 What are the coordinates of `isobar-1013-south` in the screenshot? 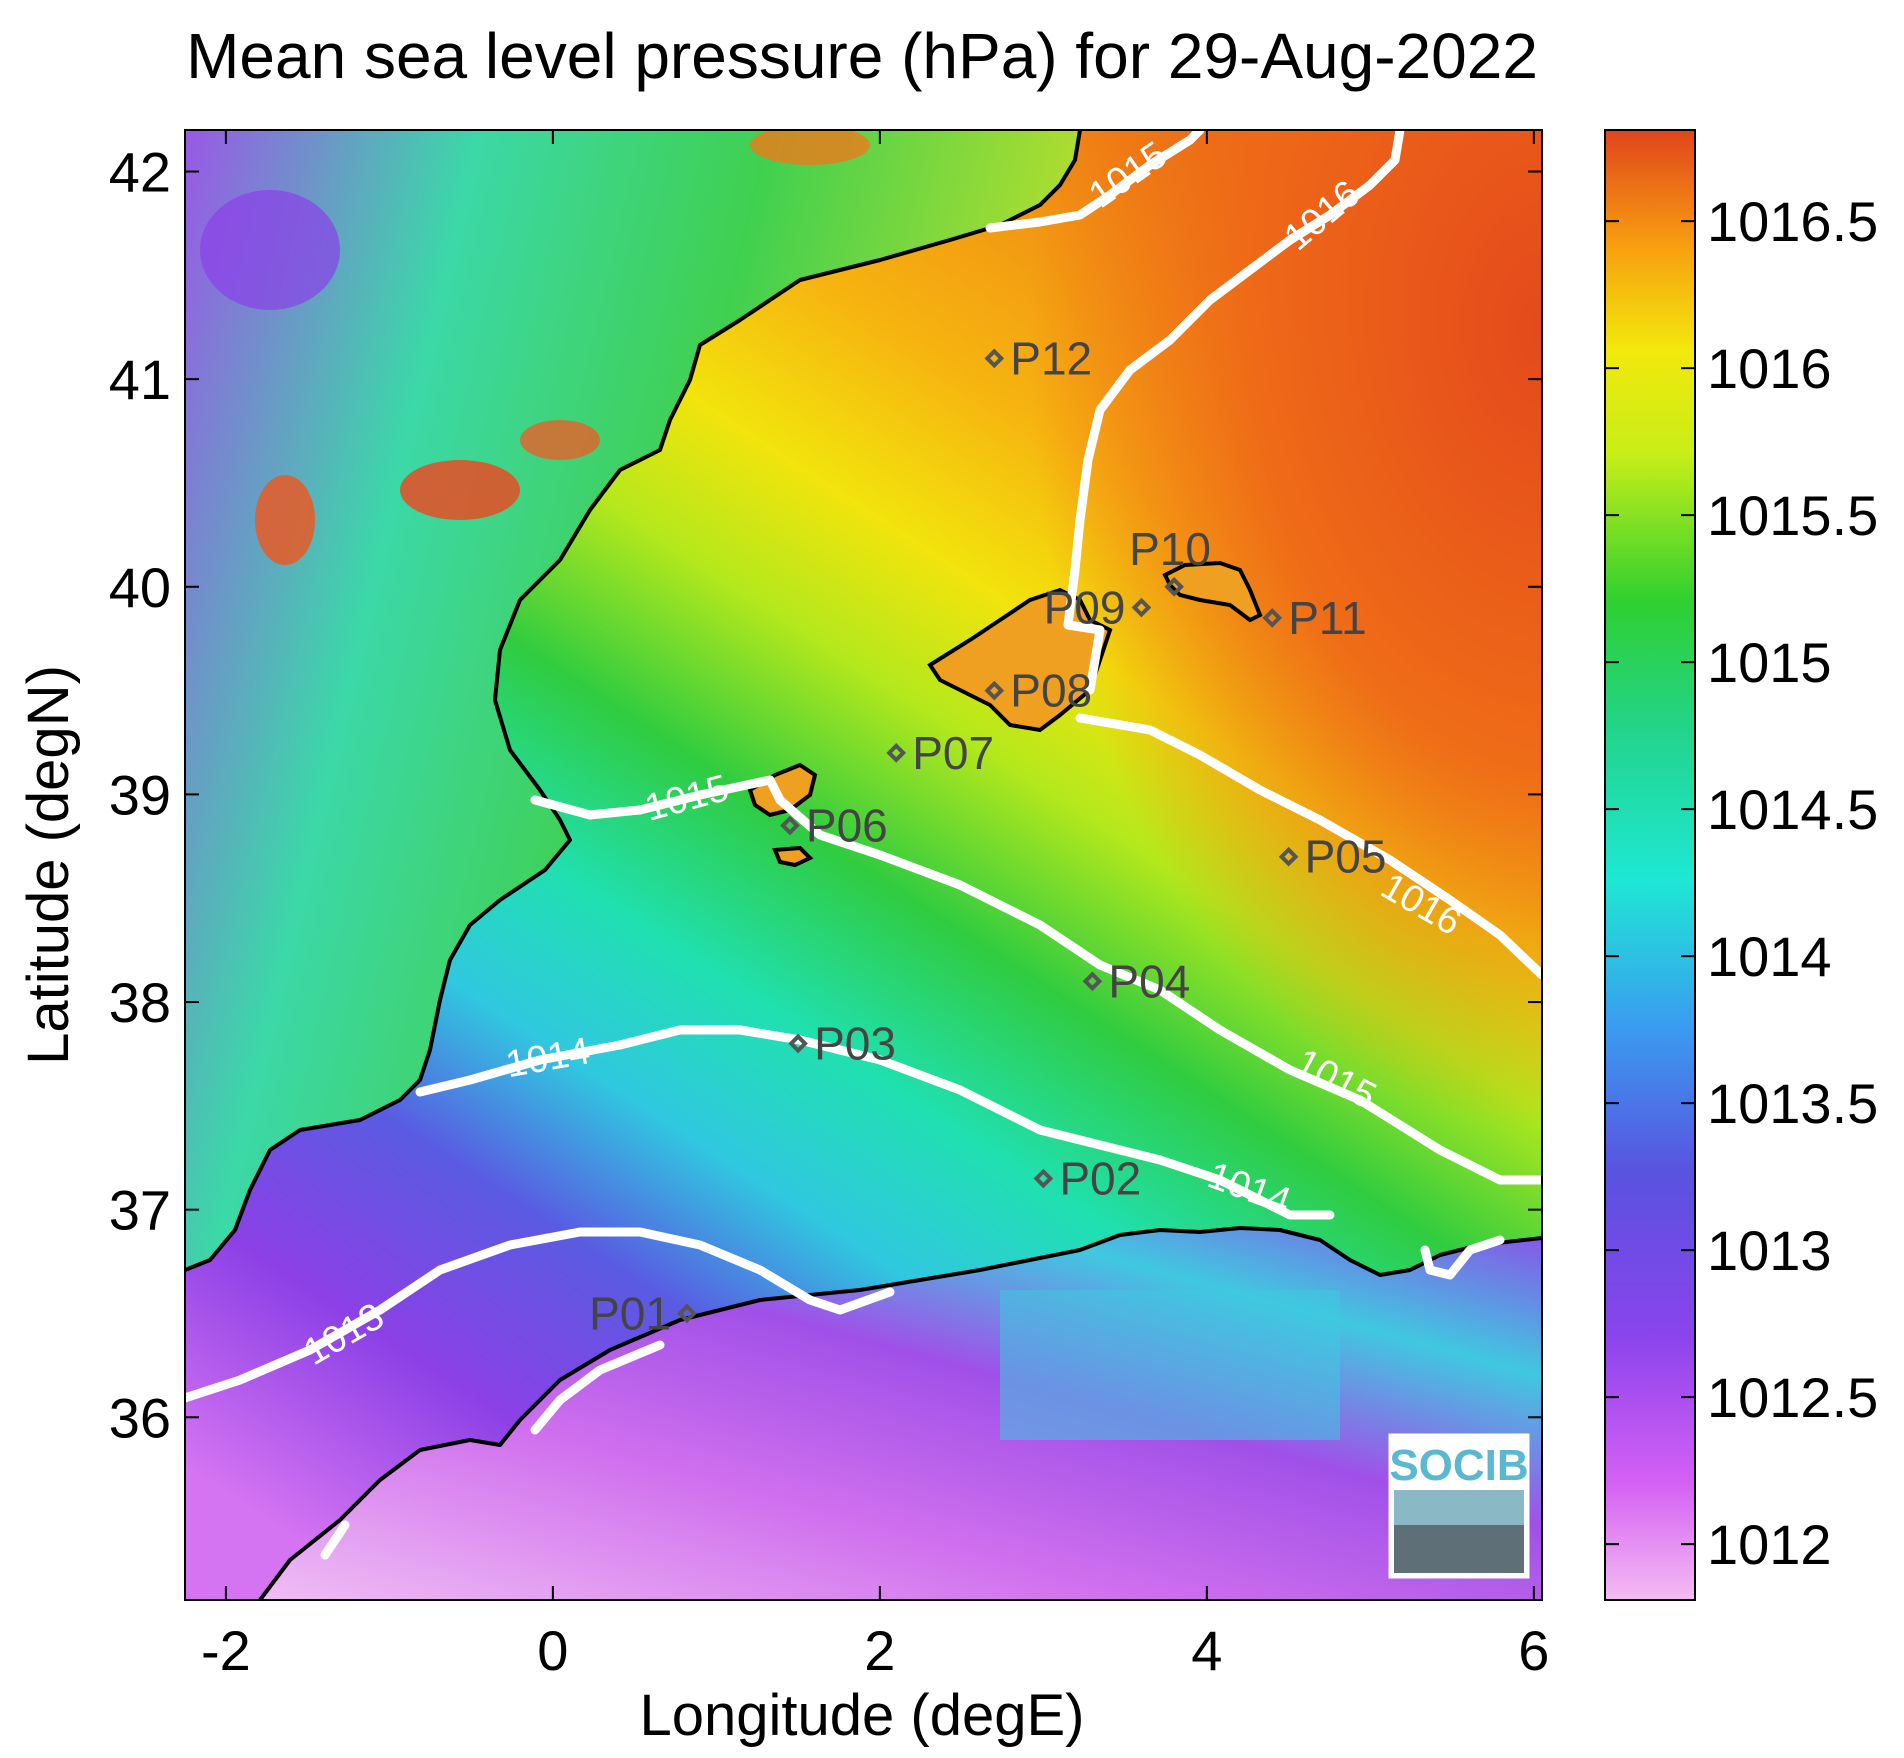 It's located at (492, 1450).